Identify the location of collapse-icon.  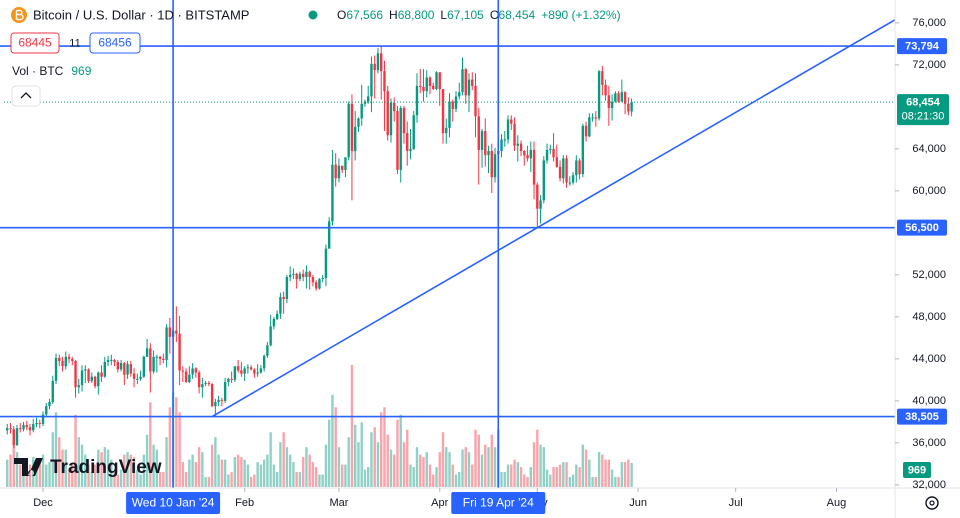
(26, 95).